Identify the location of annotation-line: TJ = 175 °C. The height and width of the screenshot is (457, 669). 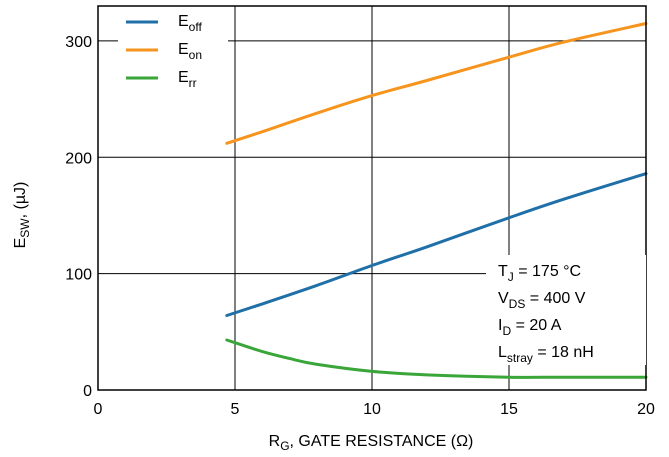
(539, 273).